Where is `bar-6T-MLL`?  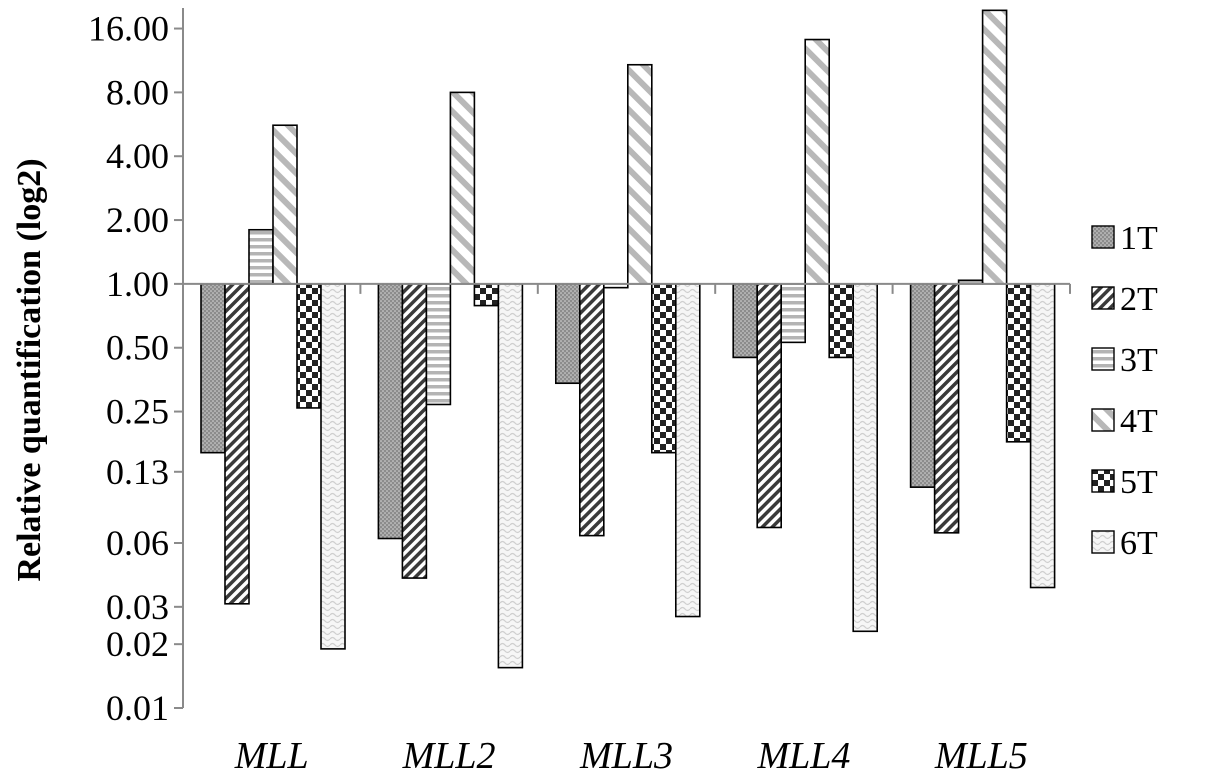 bar-6T-MLL is located at coordinates (333, 466).